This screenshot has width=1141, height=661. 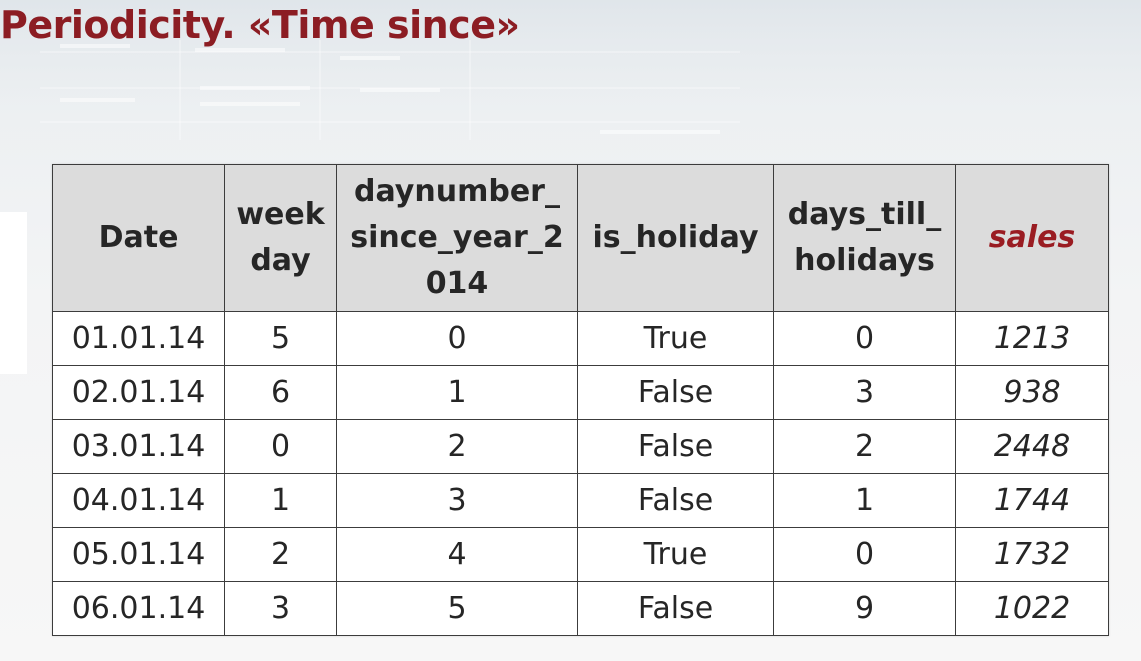 What do you see at coordinates (864, 238) in the screenshot?
I see `header-days-till-holidays: days_till_ holidays` at bounding box center [864, 238].